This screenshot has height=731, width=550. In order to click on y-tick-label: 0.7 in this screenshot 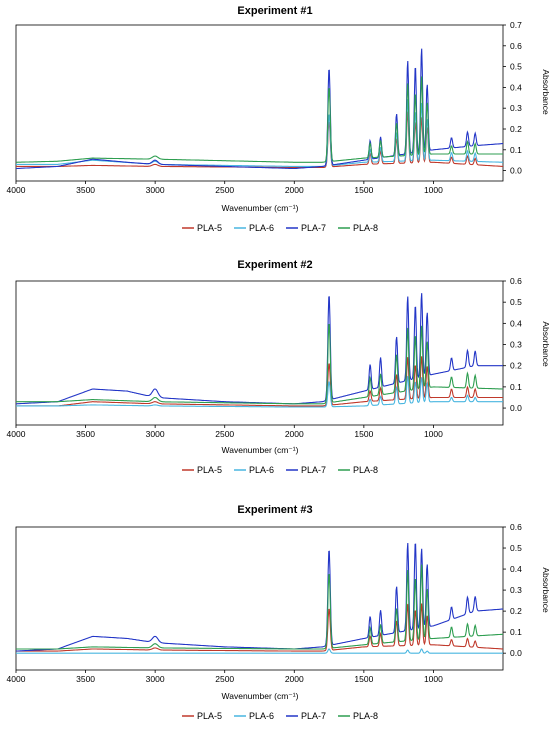, I will do `click(516, 25)`.